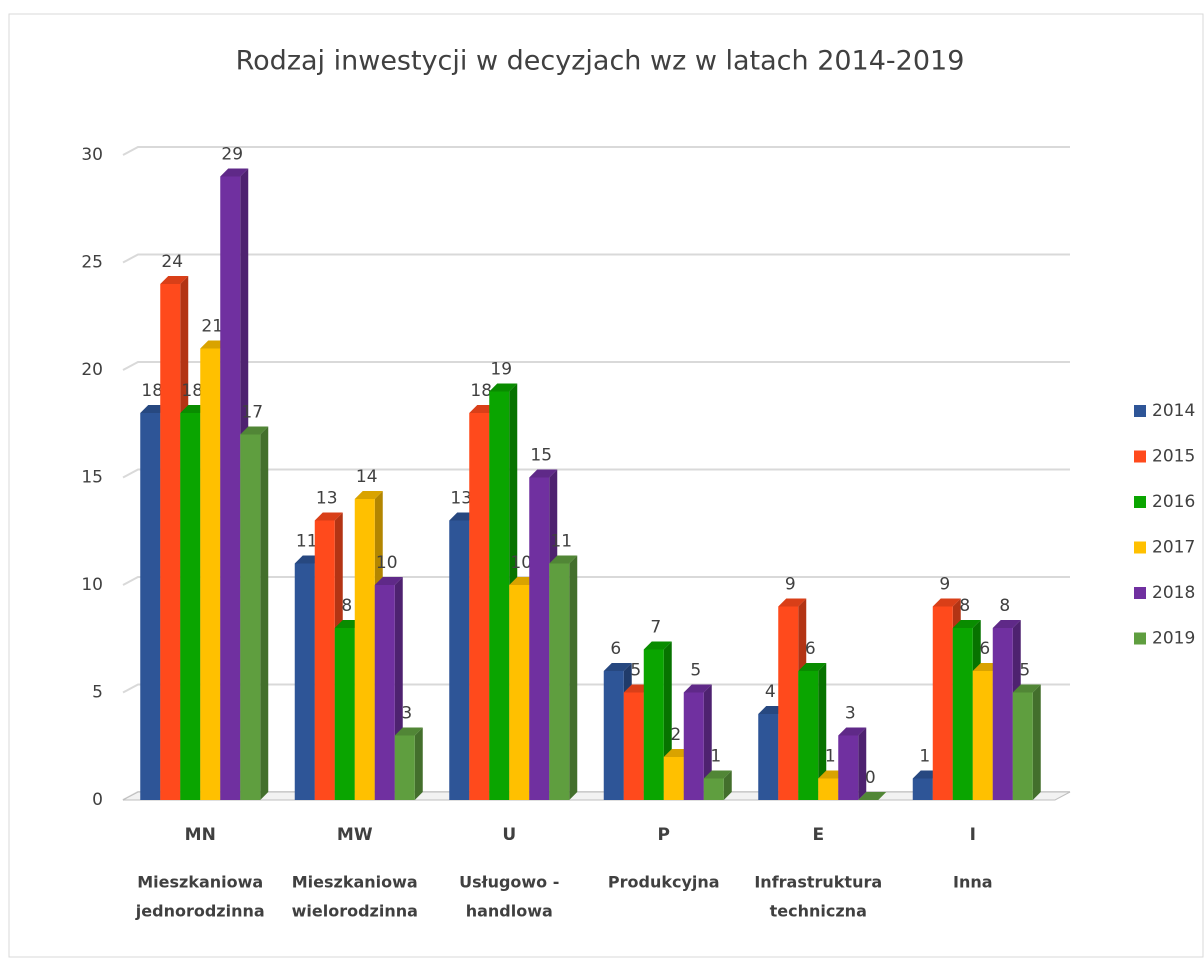 This screenshot has width=1204, height=962. Describe the element at coordinates (200, 911) in the screenshot. I see `category-description: jednorodzinna` at that location.